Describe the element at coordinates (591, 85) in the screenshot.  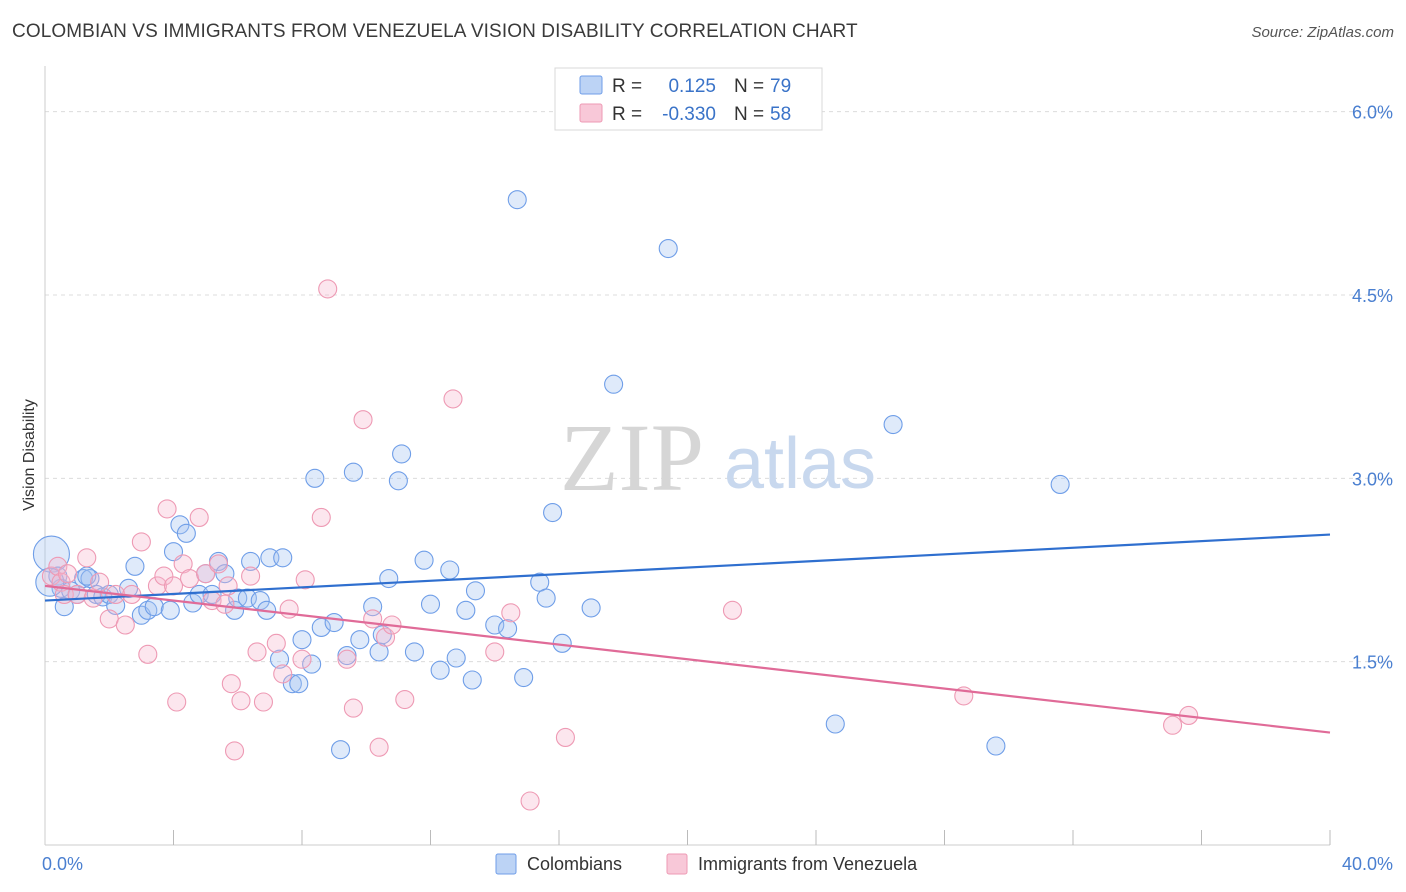
I see `legend-swatch-colombians` at that location.